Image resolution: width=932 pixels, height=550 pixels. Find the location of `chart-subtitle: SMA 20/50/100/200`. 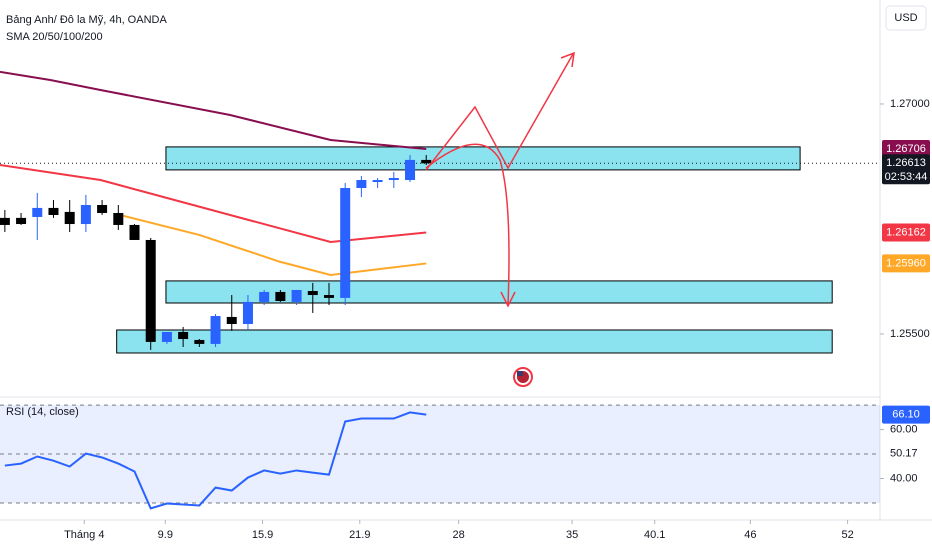

chart-subtitle: SMA 20/50/100/200 is located at coordinates (54, 37).